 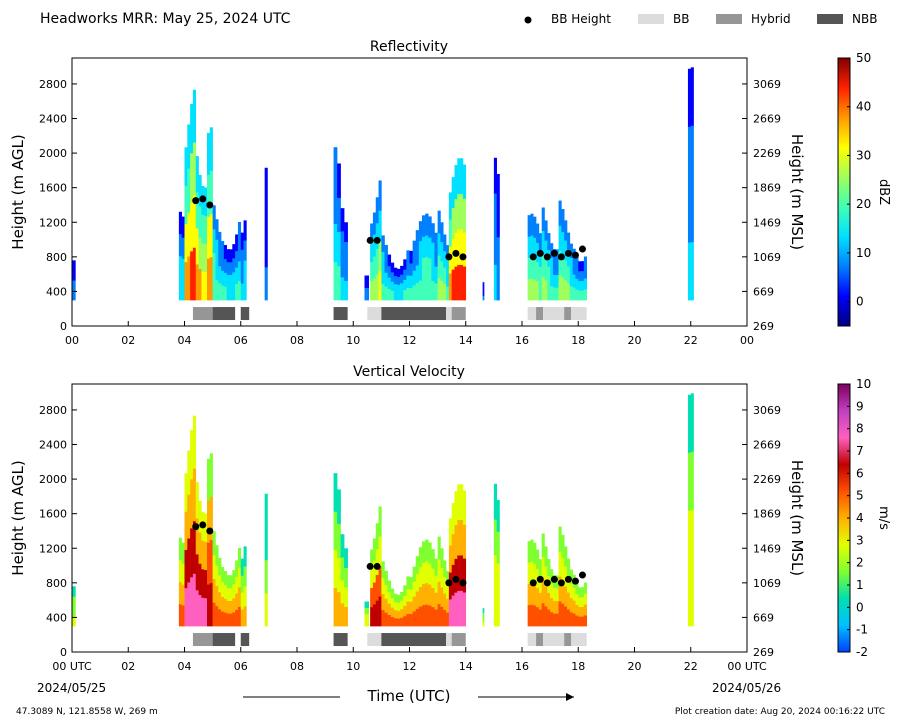 I want to click on y-tick-label: 1600, so click(x=53, y=514).